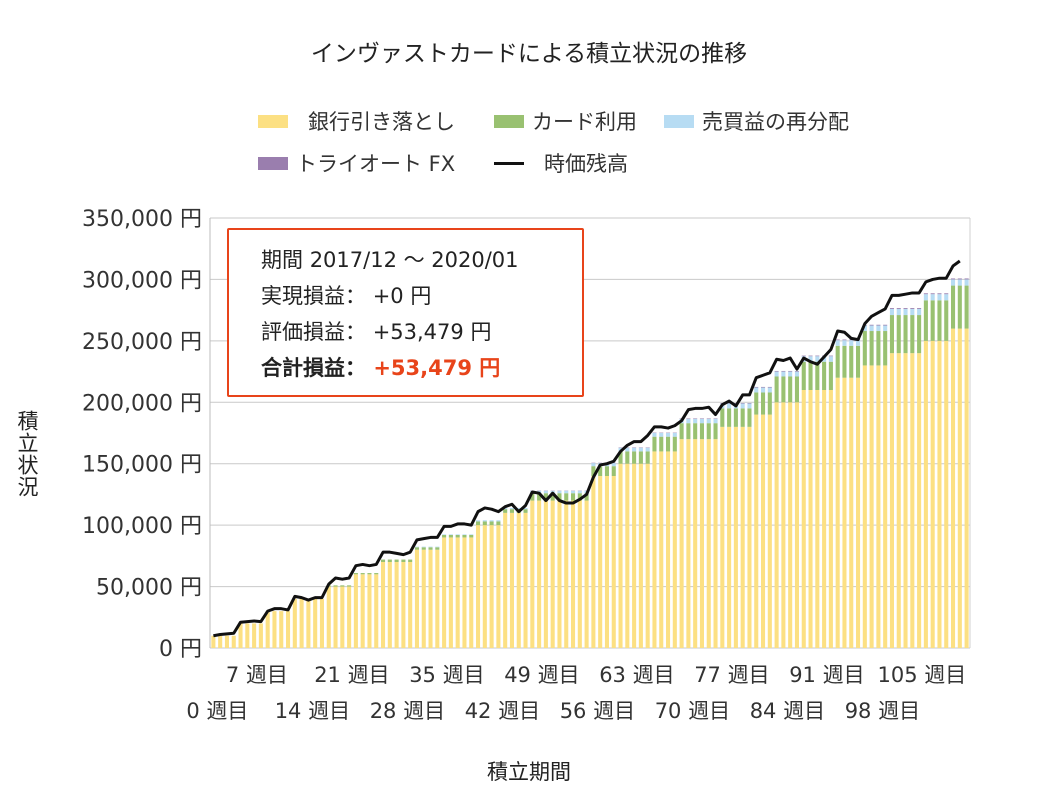  What do you see at coordinates (142, 526) in the screenshot?
I see `y-tick-label: 100,000 円` at bounding box center [142, 526].